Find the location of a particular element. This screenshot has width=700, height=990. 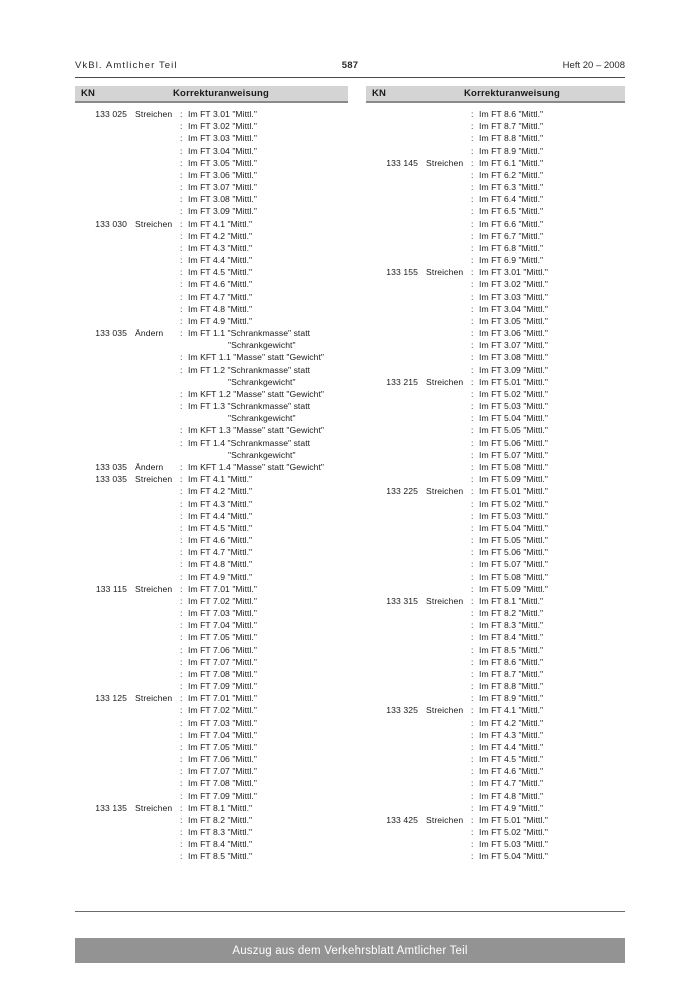

cell-korrekturanweisung: Im FT 3.07 "Mittl." is located at coordinates (222, 187).